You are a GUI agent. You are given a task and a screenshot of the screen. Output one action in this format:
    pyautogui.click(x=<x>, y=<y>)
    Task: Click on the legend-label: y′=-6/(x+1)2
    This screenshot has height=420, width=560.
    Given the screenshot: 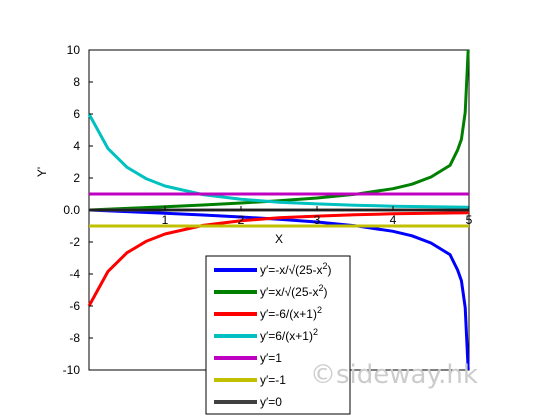 What is the action you would take?
    pyautogui.click(x=291, y=313)
    